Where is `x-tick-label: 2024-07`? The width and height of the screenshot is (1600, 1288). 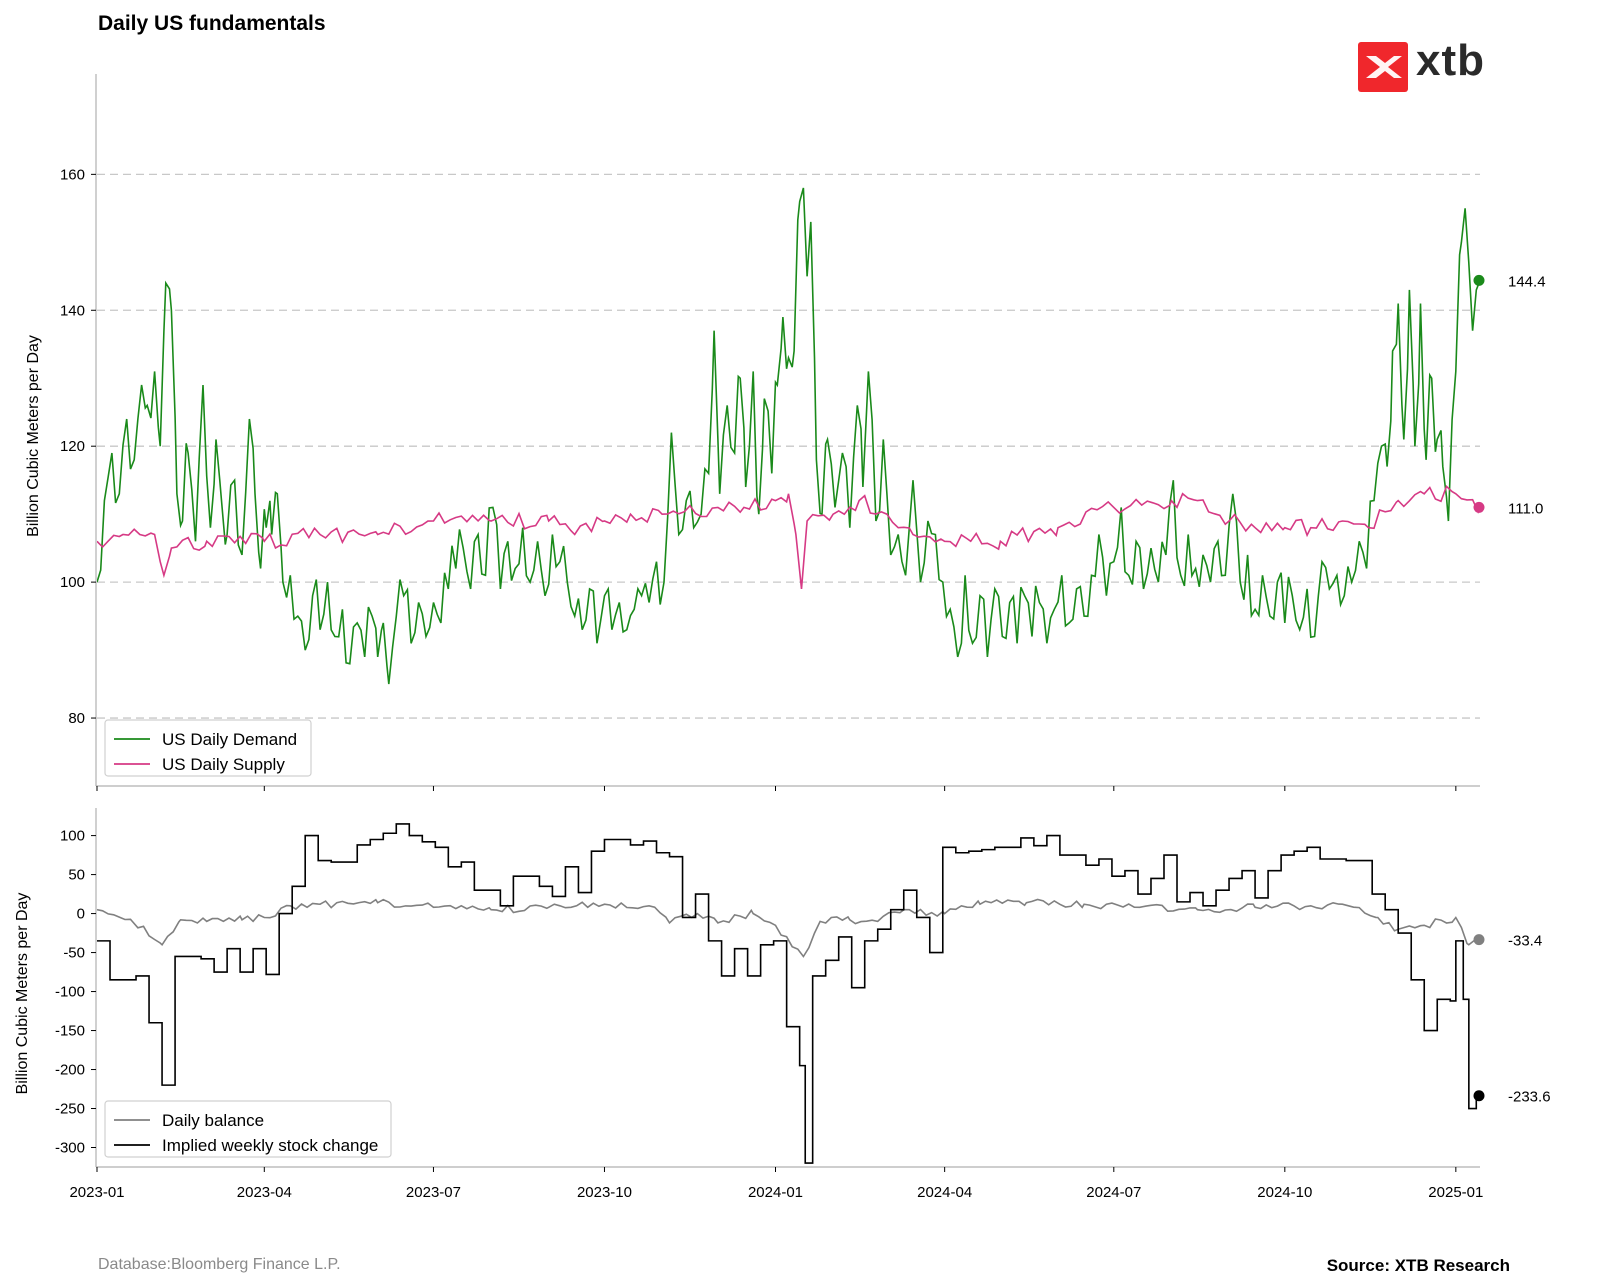
x-tick-label: 2024-07 is located at coordinates (1113, 1192).